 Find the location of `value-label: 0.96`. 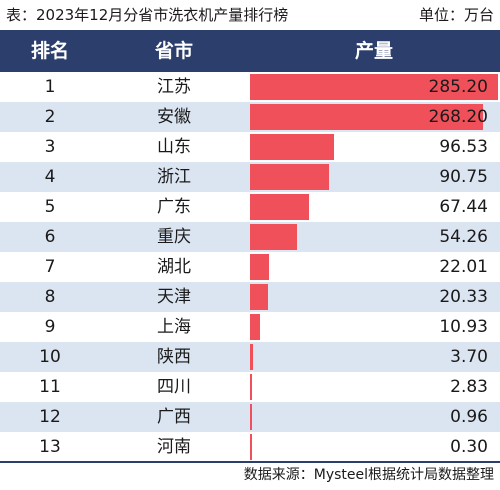

value-label: 0.96 is located at coordinates (469, 417).